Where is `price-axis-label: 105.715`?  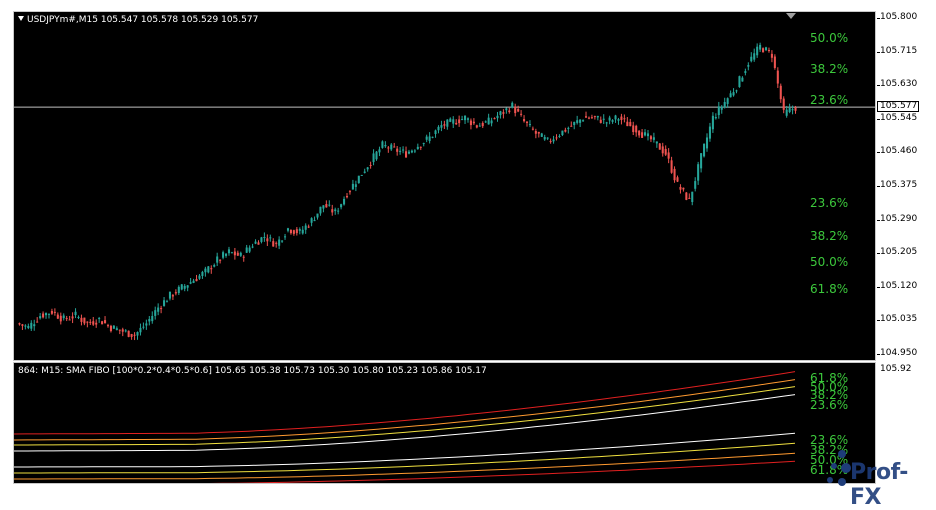 price-axis-label: 105.715 is located at coordinates (899, 50).